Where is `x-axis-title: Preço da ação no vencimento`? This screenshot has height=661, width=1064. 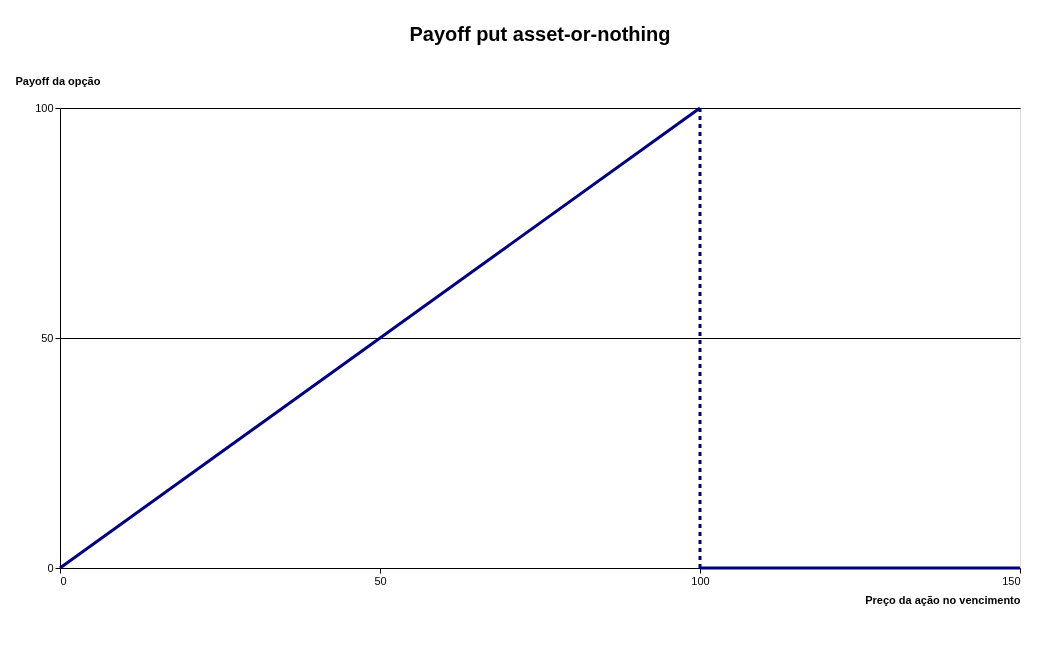
x-axis-title: Preço da ação no vencimento is located at coordinates (943, 599).